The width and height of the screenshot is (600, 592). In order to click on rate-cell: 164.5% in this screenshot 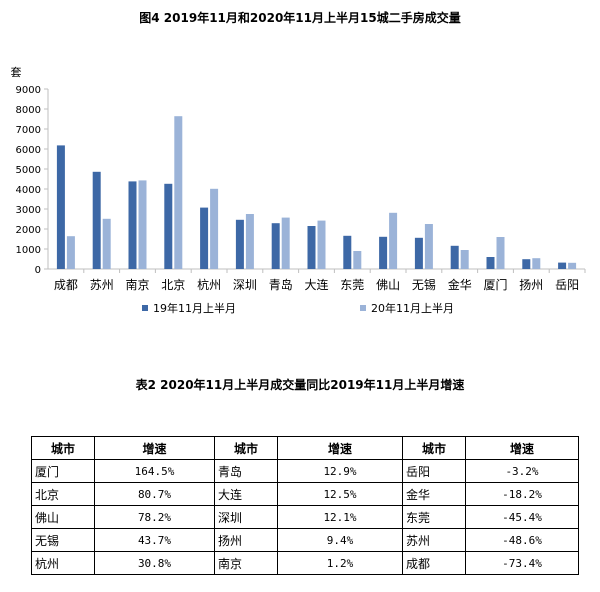, I will do `click(154, 471)`.